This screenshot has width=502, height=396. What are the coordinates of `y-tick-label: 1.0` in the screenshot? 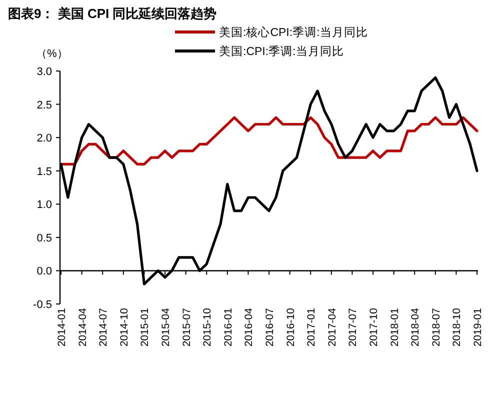 It's located at (44, 205).